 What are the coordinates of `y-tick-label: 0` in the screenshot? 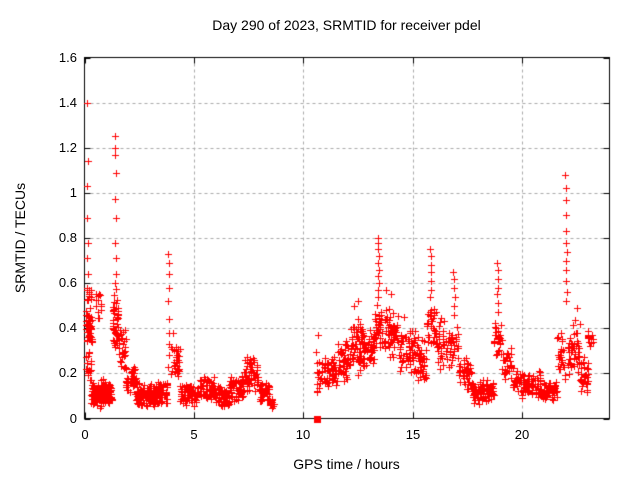 It's located at (73, 418).